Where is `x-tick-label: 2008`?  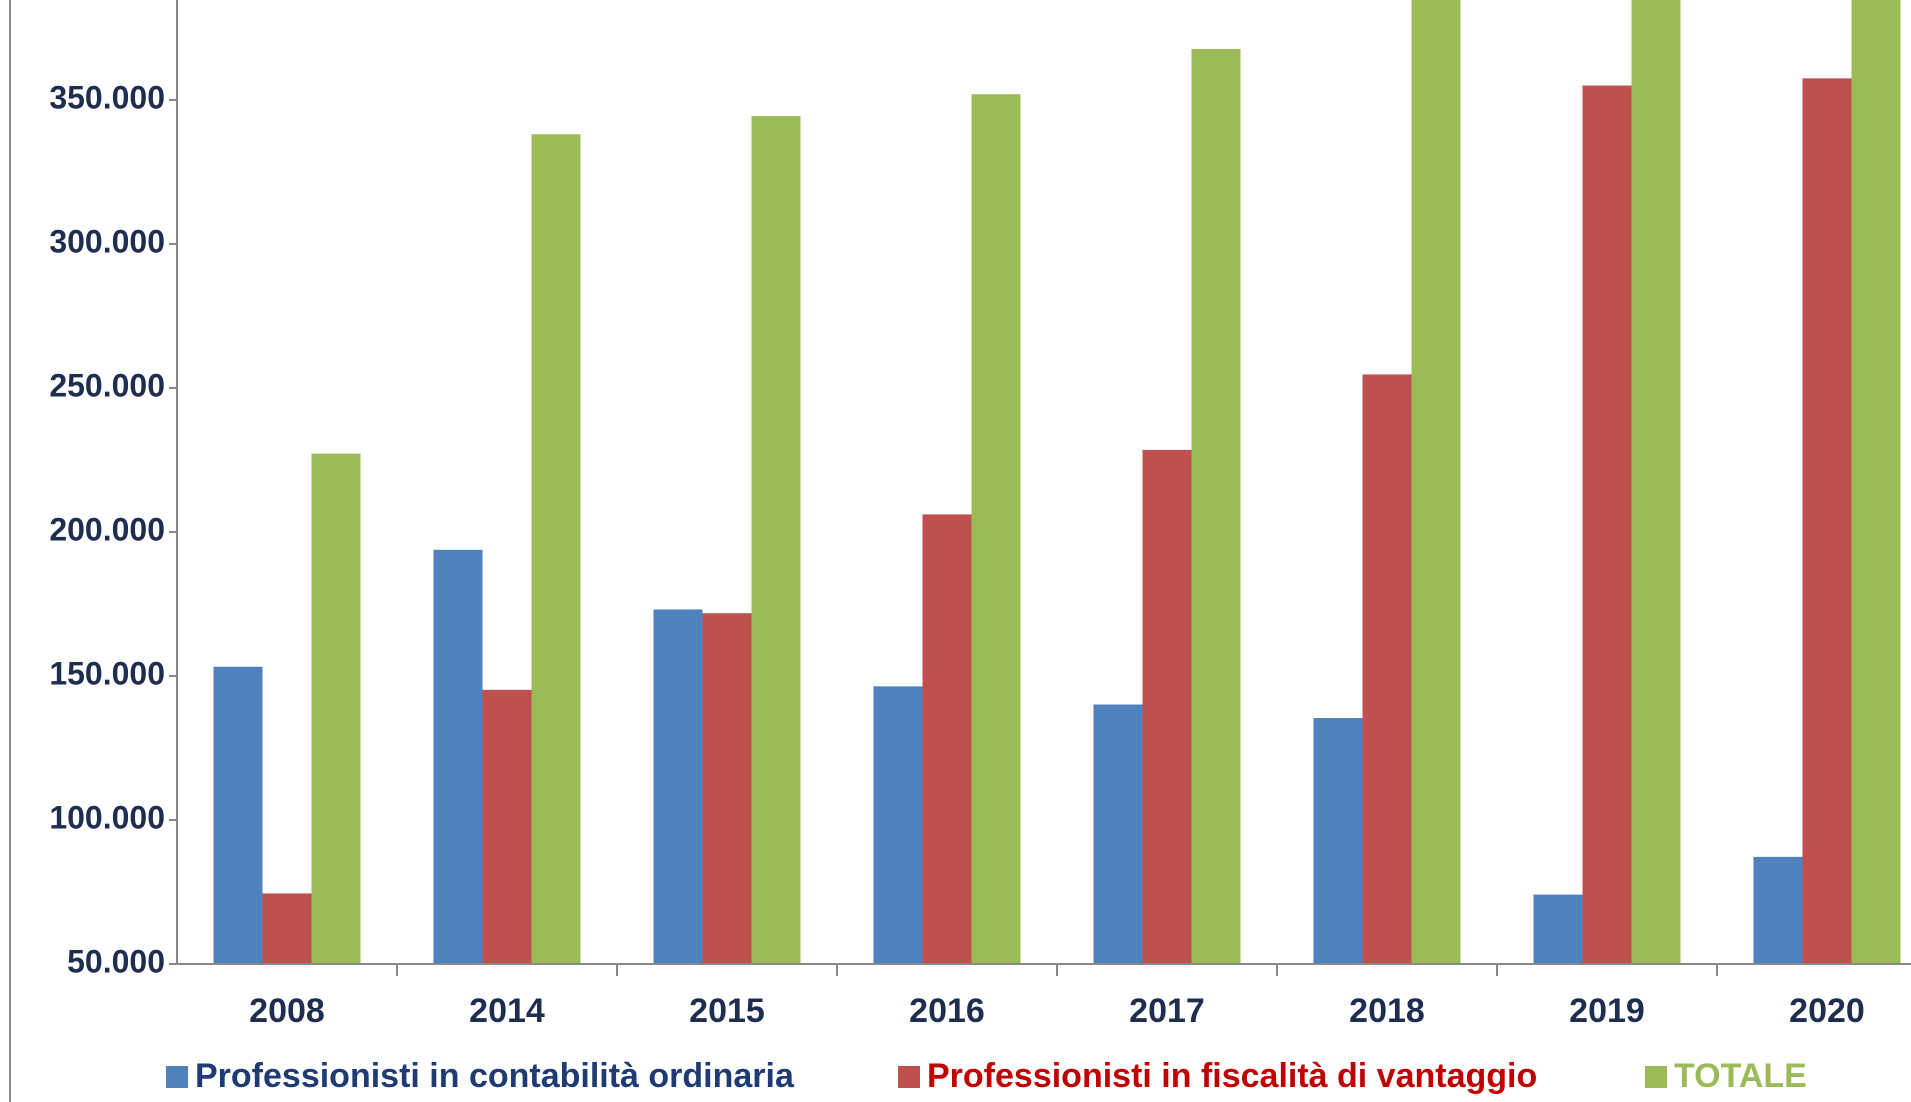
x-tick-label: 2008 is located at coordinates (287, 1011).